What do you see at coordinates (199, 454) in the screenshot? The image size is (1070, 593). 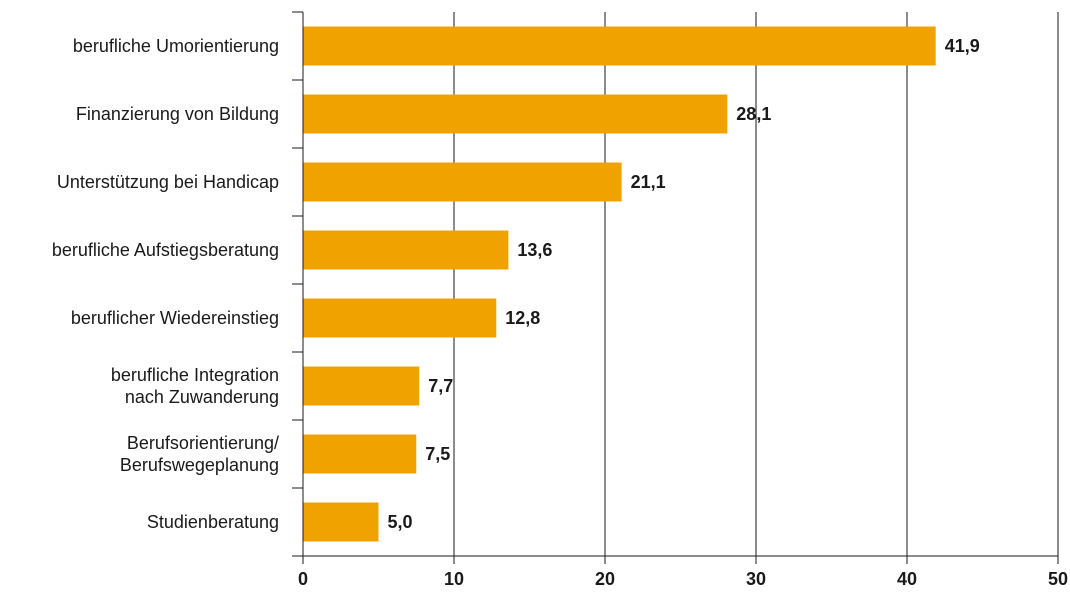 I see `category-label-6: Berufsorientierung/Berufswegeplanung` at bounding box center [199, 454].